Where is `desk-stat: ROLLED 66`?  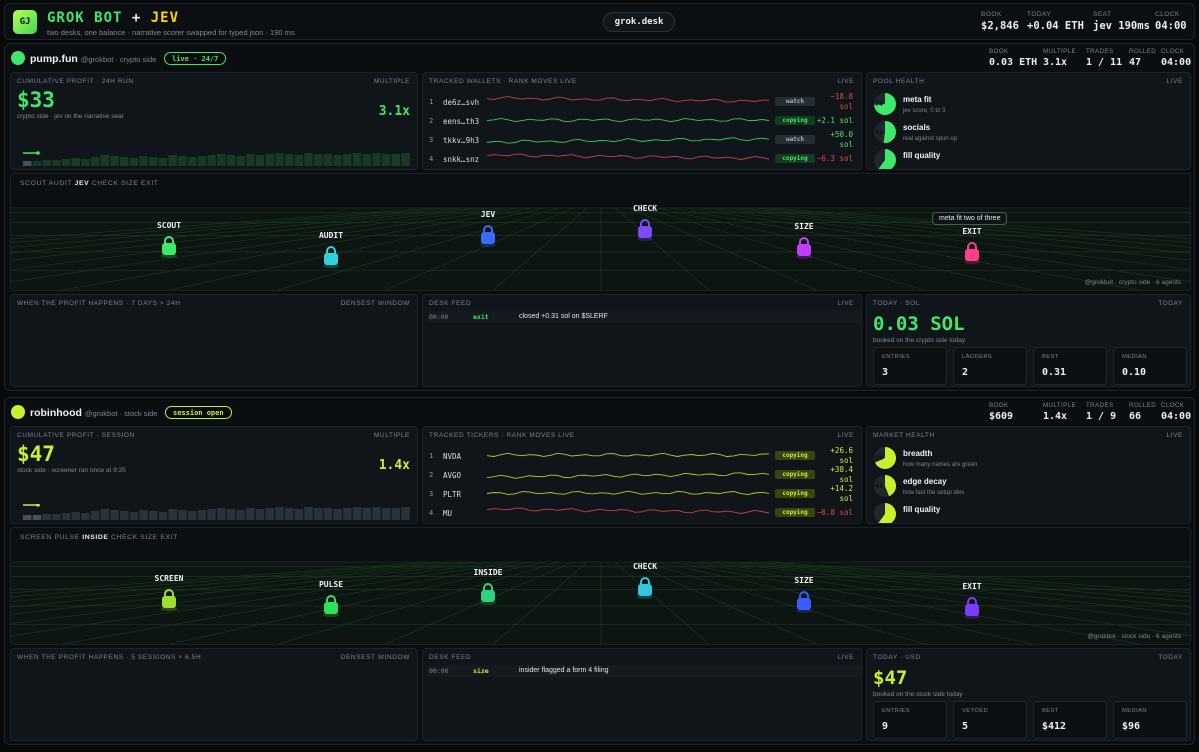 desk-stat: ROLLED 66 is located at coordinates (1142, 412).